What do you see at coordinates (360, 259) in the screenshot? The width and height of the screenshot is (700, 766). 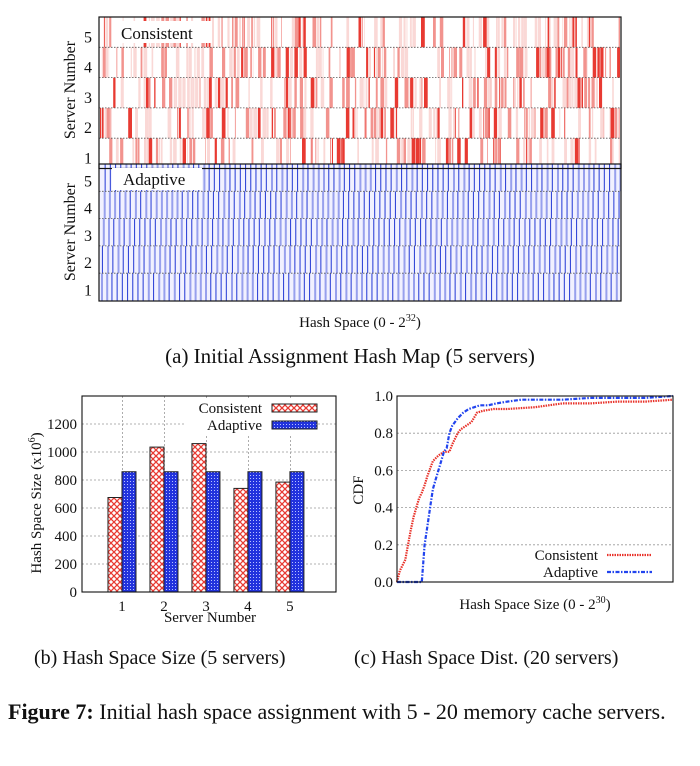 I see `adaptive-row-bg` at bounding box center [360, 259].